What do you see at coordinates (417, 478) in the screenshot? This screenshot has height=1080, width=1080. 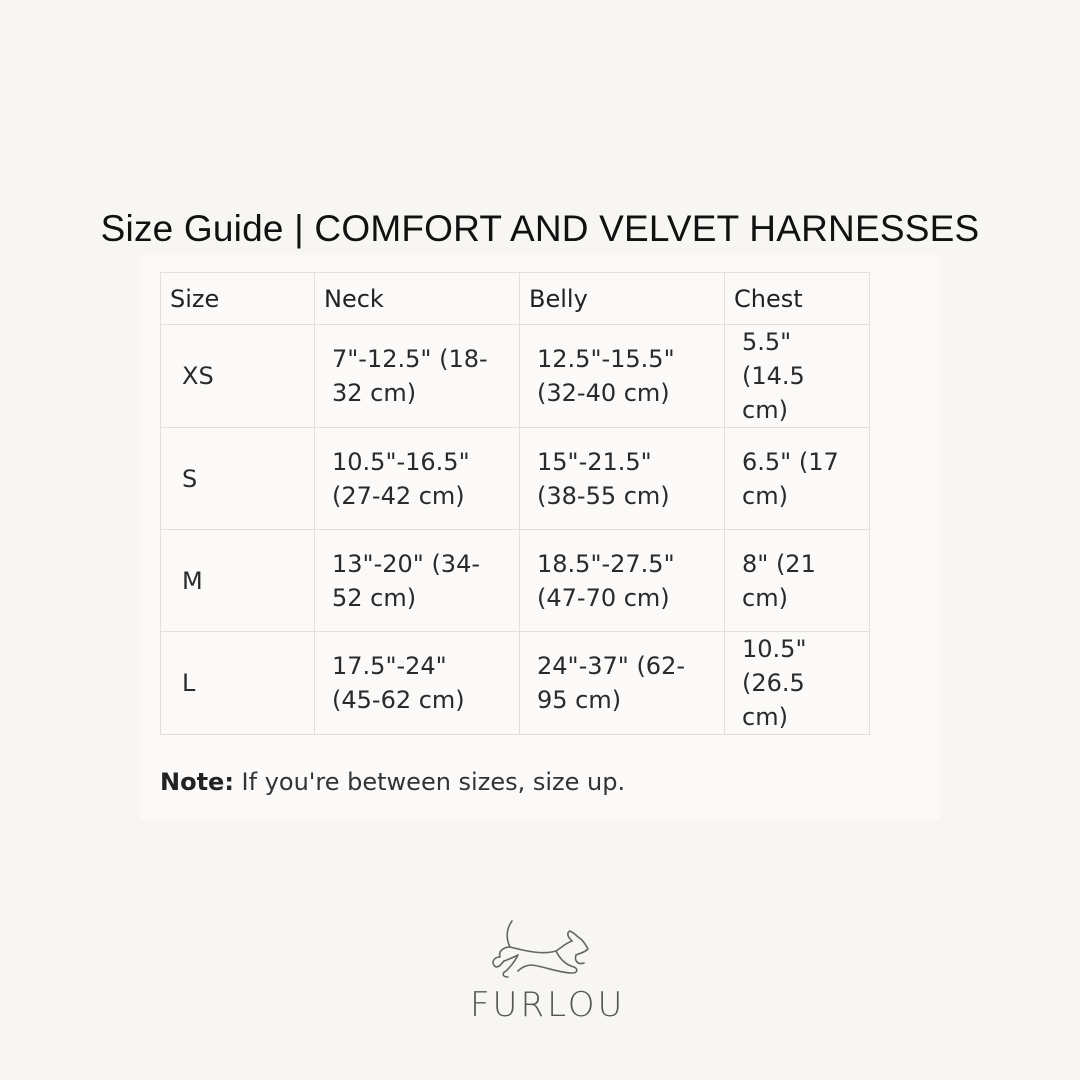 I see `cell-neck: 10.5"-16.5" (27-42 cm)` at bounding box center [417, 478].